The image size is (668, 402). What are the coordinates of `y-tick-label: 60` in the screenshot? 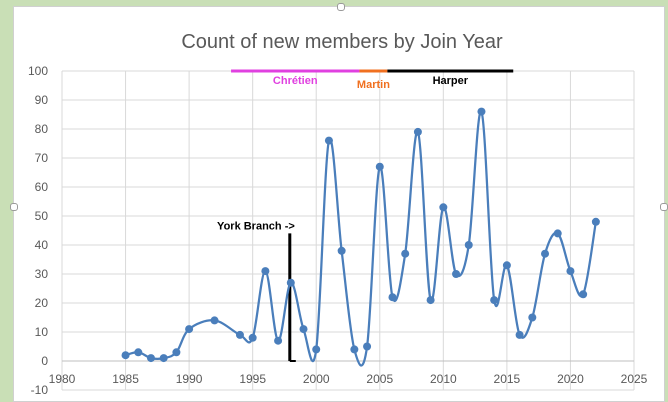 It's located at (42, 187).